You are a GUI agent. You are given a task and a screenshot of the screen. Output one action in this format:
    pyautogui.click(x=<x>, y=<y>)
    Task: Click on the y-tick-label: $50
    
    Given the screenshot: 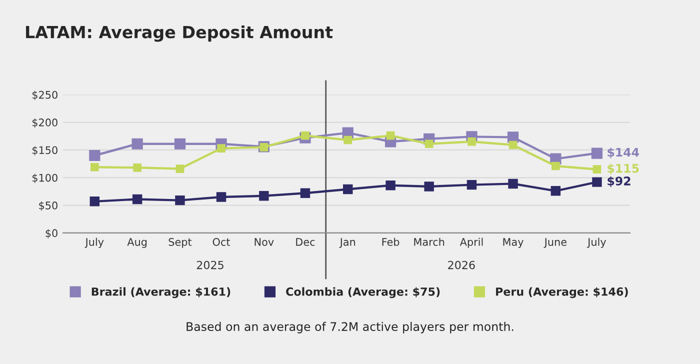 What is the action you would take?
    pyautogui.click(x=48, y=206)
    